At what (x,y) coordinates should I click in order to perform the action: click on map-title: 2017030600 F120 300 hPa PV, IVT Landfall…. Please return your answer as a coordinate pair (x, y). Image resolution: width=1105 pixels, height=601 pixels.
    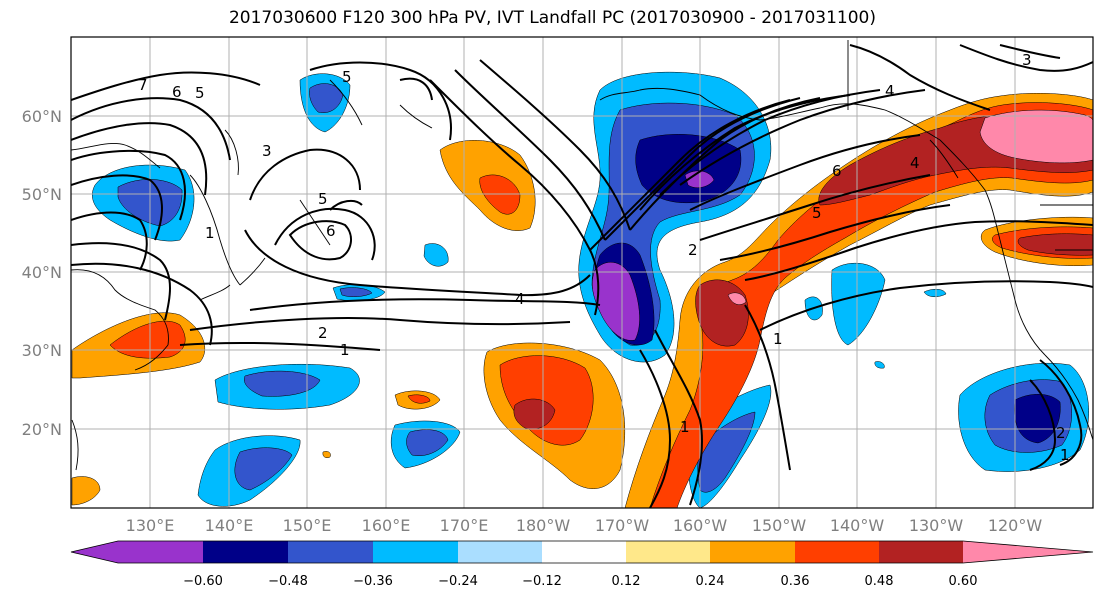
    Looking at the image, I should click on (552, 18).